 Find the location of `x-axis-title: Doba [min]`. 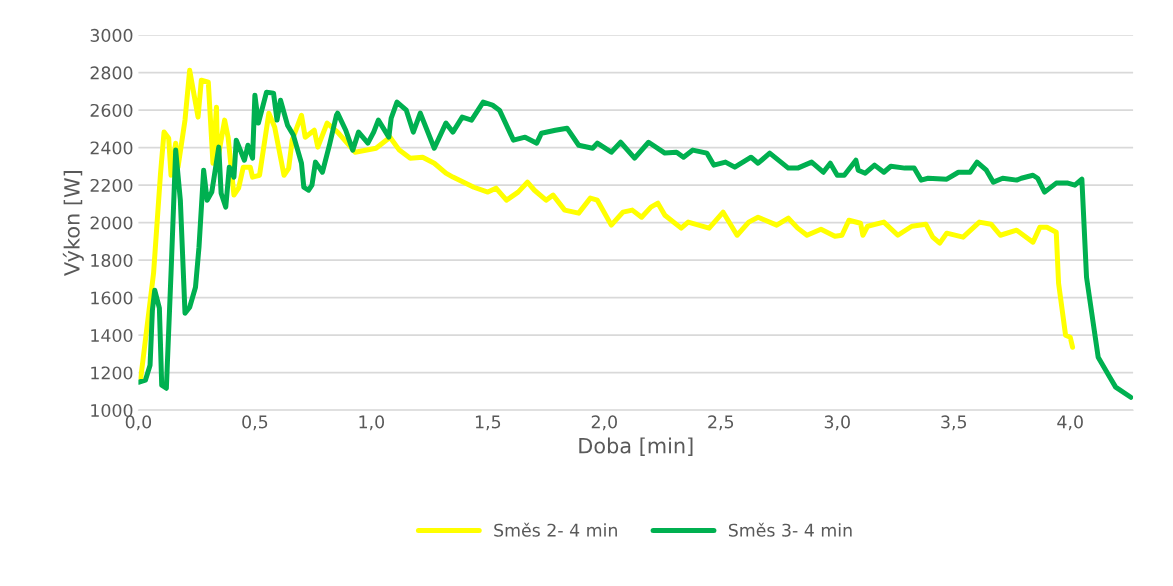

x-axis-title: Doba [min] is located at coordinates (636, 446).